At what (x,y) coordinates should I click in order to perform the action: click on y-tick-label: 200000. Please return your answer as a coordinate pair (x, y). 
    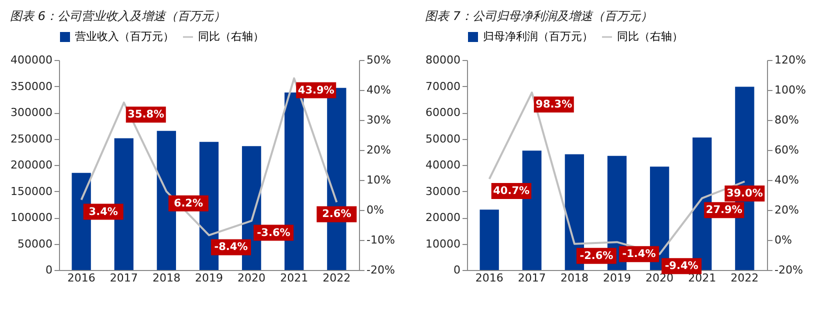
    Looking at the image, I should click on (31, 165).